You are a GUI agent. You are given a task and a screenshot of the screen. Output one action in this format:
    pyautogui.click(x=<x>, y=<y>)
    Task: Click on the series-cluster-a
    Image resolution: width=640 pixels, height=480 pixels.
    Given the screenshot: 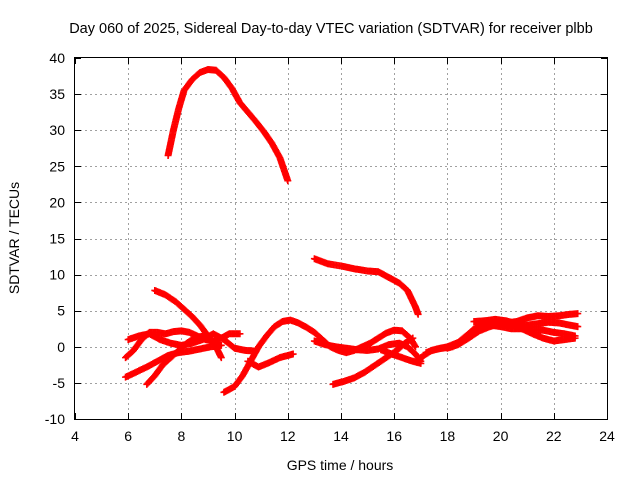 What is the action you would take?
    pyautogui.click(x=183, y=344)
    